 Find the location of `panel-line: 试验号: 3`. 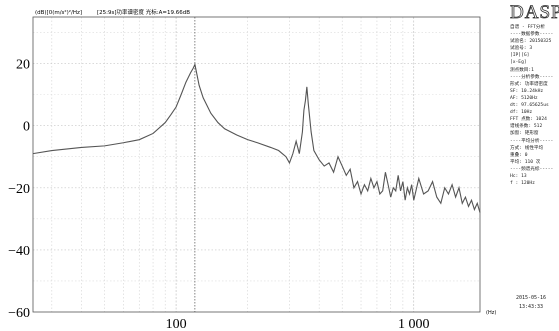

panel-line: 试验号: 3 is located at coordinates (521, 49).